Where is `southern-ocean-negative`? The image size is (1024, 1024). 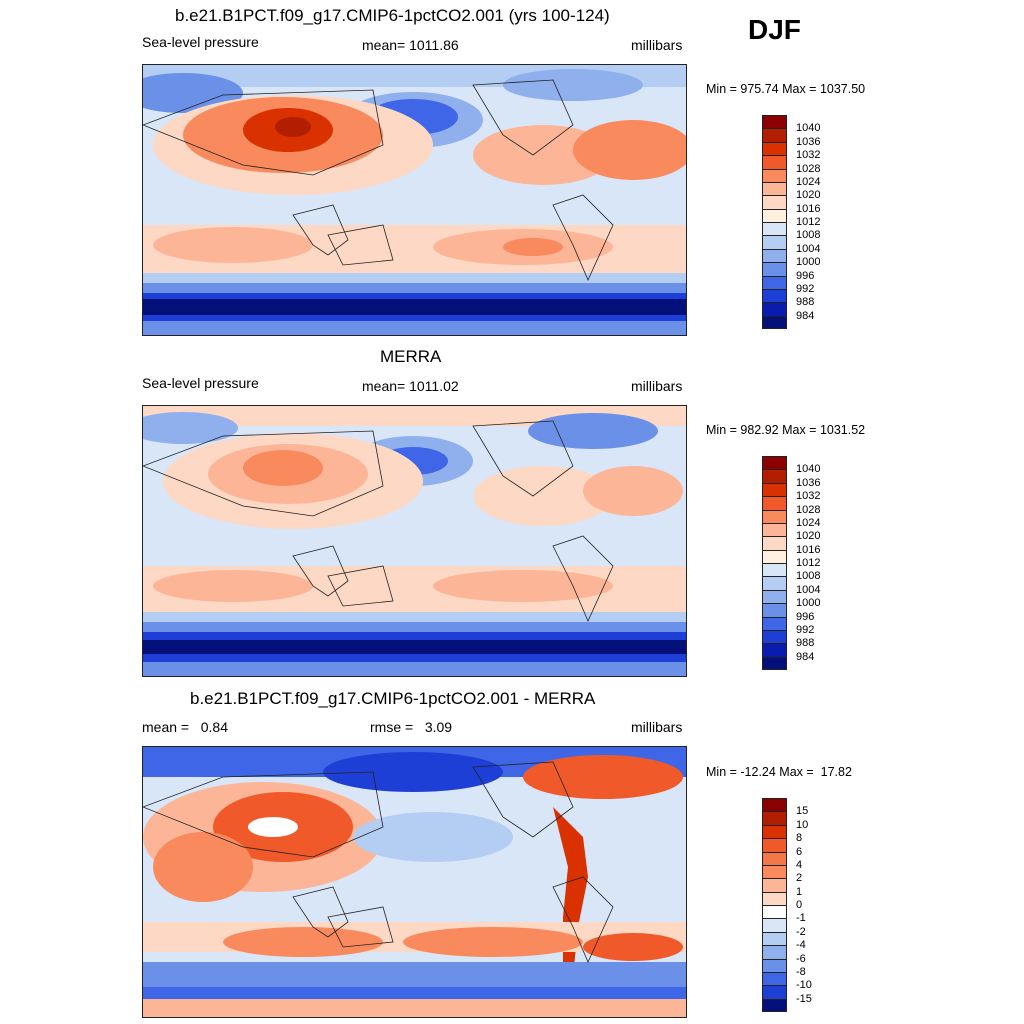 southern-ocean-negative is located at coordinates (414, 974).